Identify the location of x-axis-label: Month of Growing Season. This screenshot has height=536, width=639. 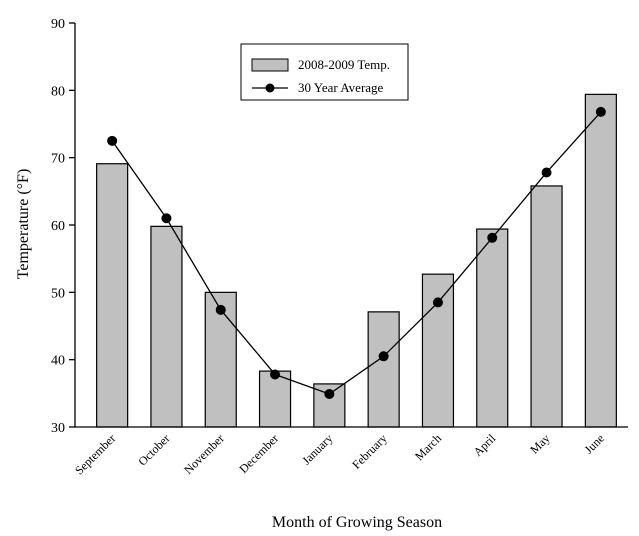
(357, 522).